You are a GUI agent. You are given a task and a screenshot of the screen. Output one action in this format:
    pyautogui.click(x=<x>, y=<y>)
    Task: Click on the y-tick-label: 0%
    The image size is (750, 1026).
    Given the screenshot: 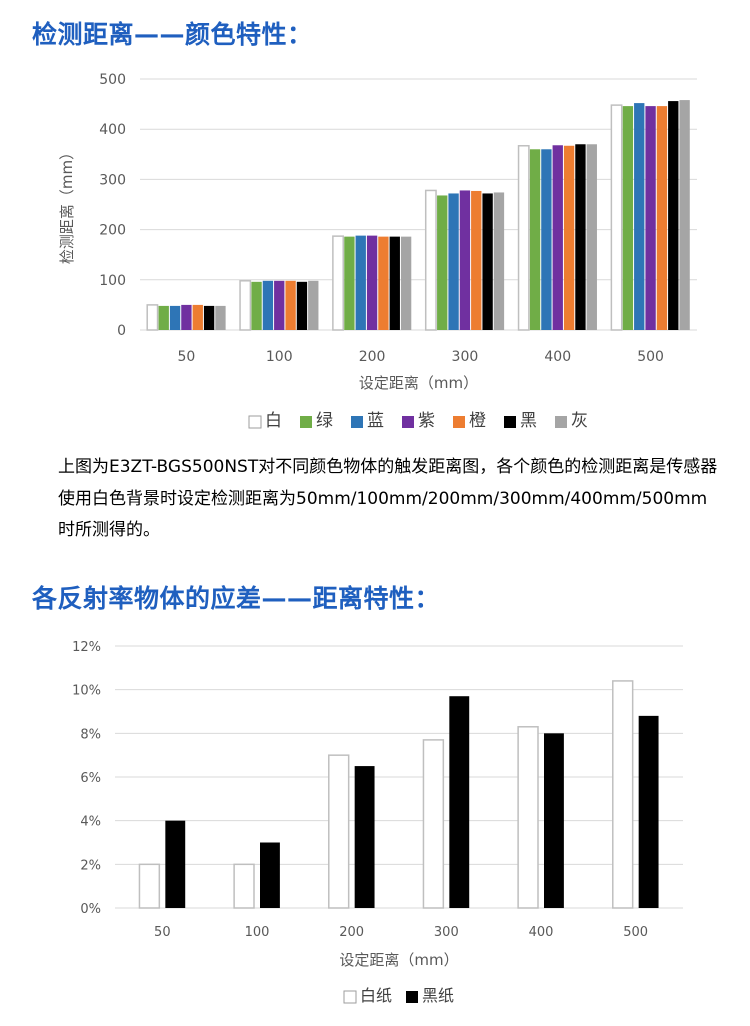 What is the action you would take?
    pyautogui.click(x=90, y=909)
    